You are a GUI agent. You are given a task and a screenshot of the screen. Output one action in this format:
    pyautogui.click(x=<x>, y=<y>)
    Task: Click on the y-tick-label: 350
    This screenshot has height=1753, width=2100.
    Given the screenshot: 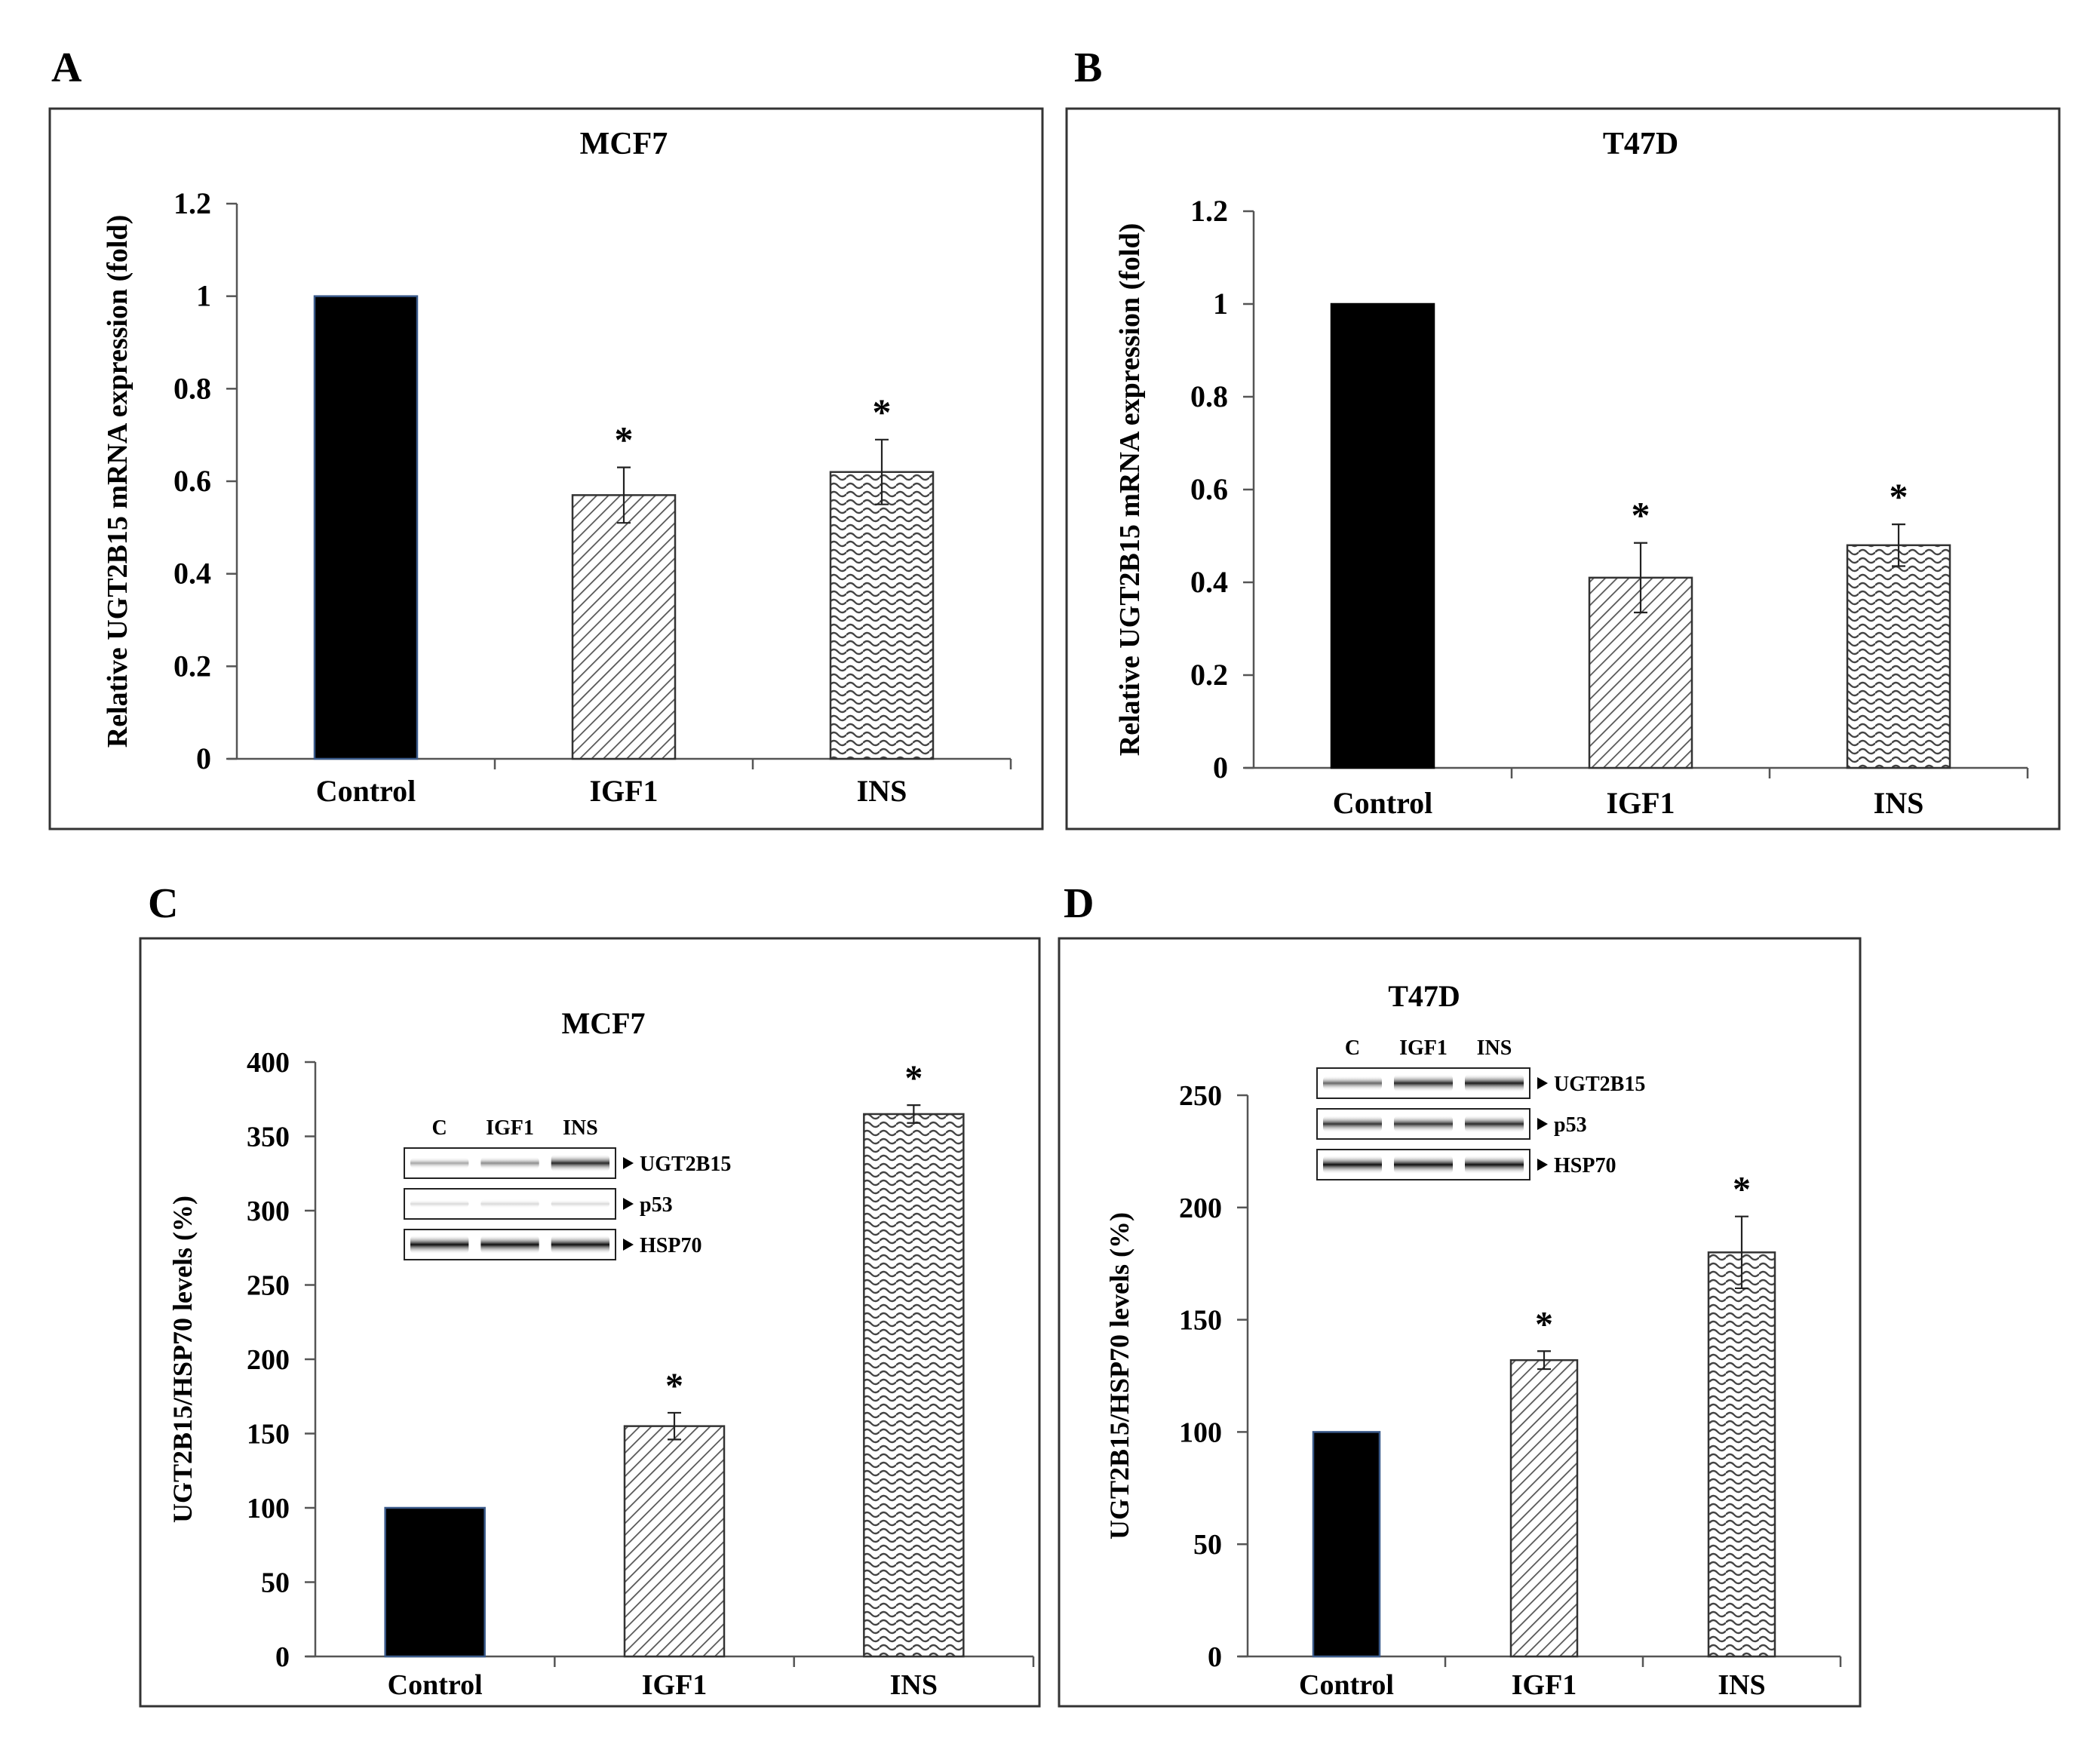 What is the action you would take?
    pyautogui.click(x=268, y=1137)
    